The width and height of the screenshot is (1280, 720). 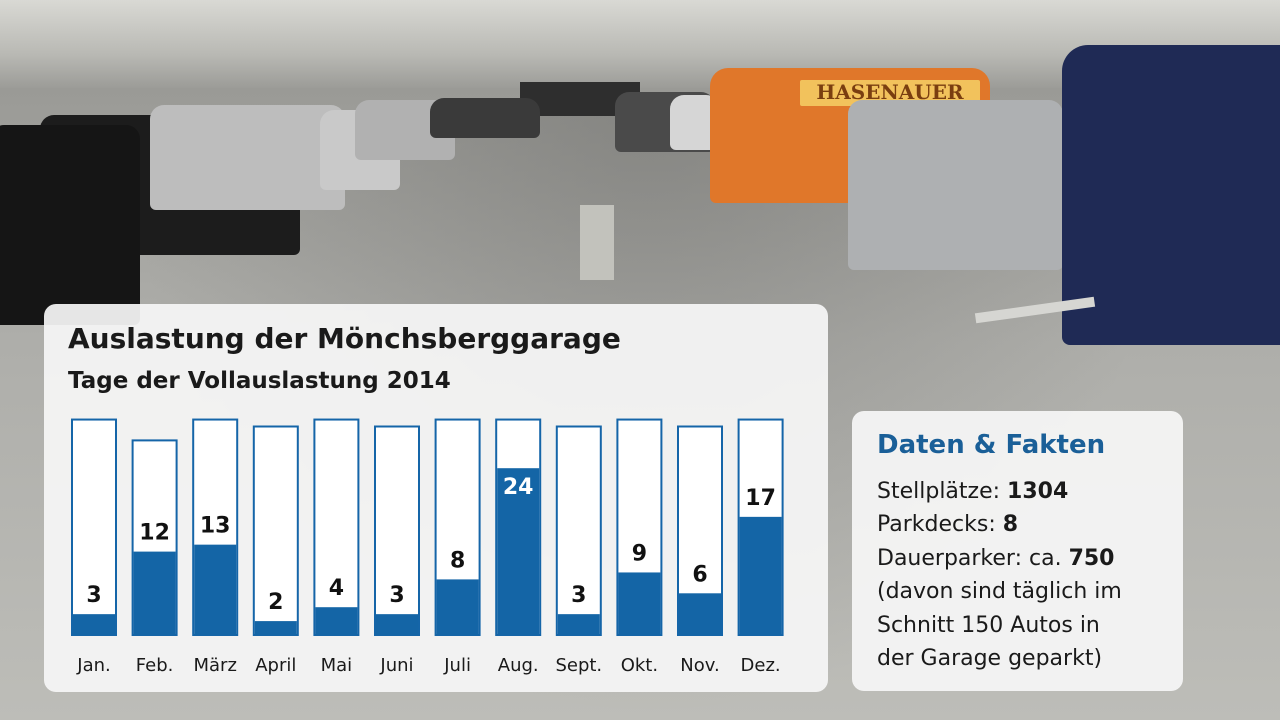 What do you see at coordinates (988, 625) in the screenshot?
I see `facts-note-line: Schnitt 150 Autos in` at bounding box center [988, 625].